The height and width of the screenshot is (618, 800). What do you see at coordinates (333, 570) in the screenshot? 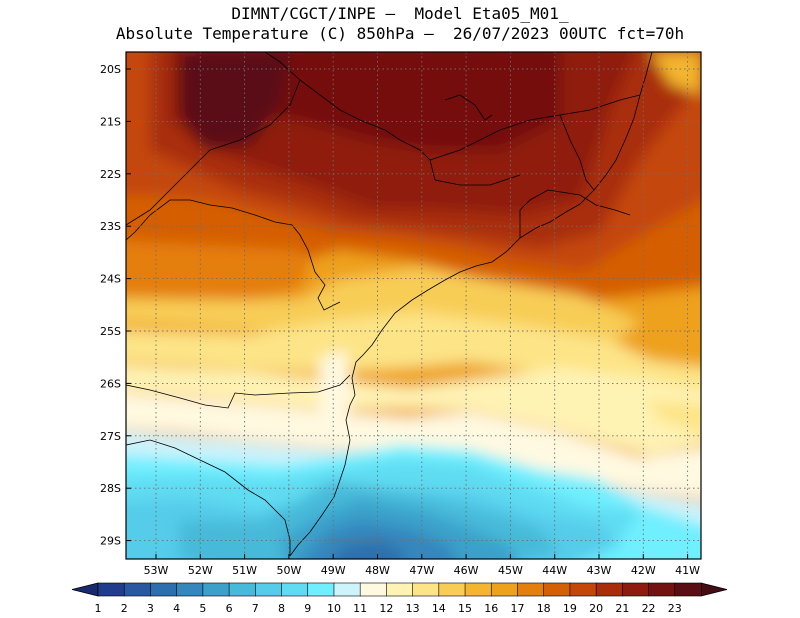
I see `lon-tick-label: 49W` at bounding box center [333, 570].